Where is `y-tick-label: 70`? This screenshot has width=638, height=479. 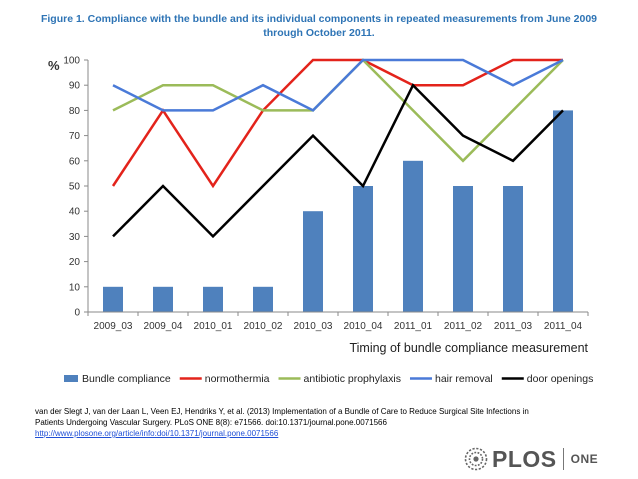 y-tick-label: 70 is located at coordinates (75, 136).